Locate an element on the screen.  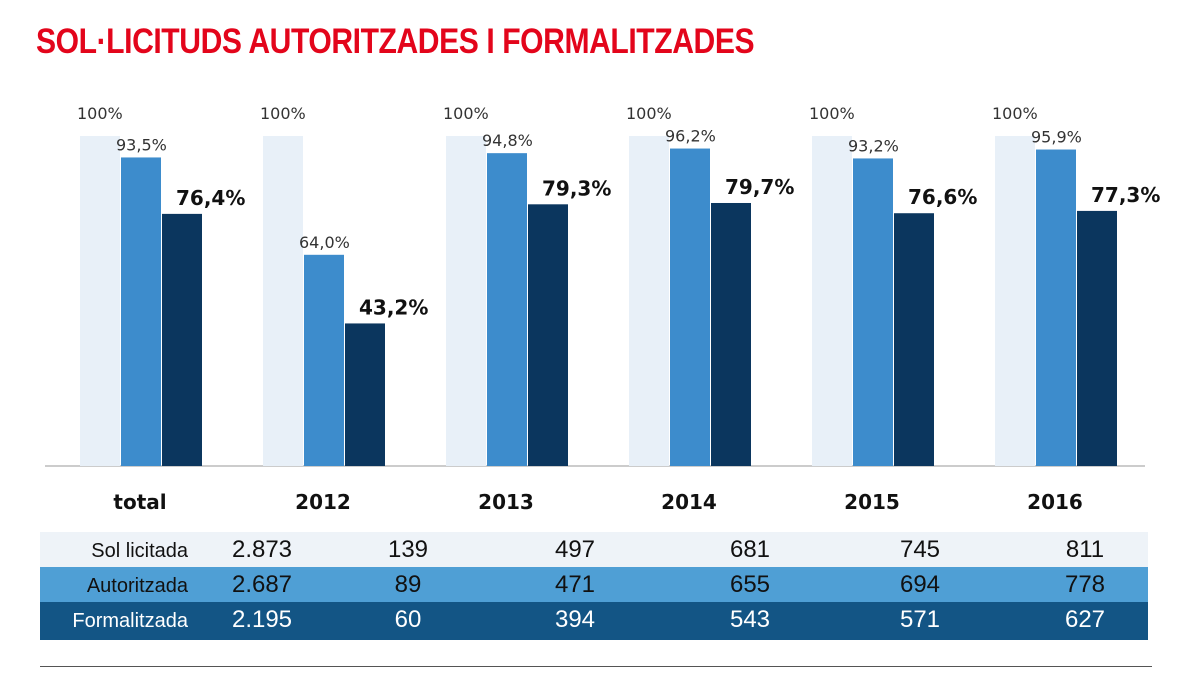
row-label: Autoritzada is located at coordinates (137, 586).